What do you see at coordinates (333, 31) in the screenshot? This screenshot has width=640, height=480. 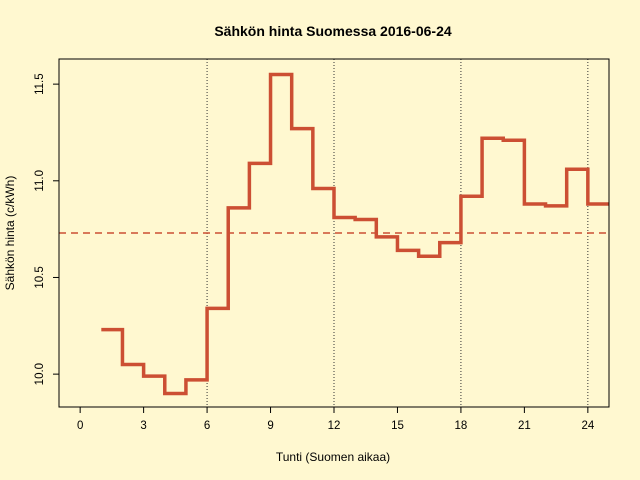 I see `chart-title: Sähkön hinta Suomessa 2016-06-24` at bounding box center [333, 31].